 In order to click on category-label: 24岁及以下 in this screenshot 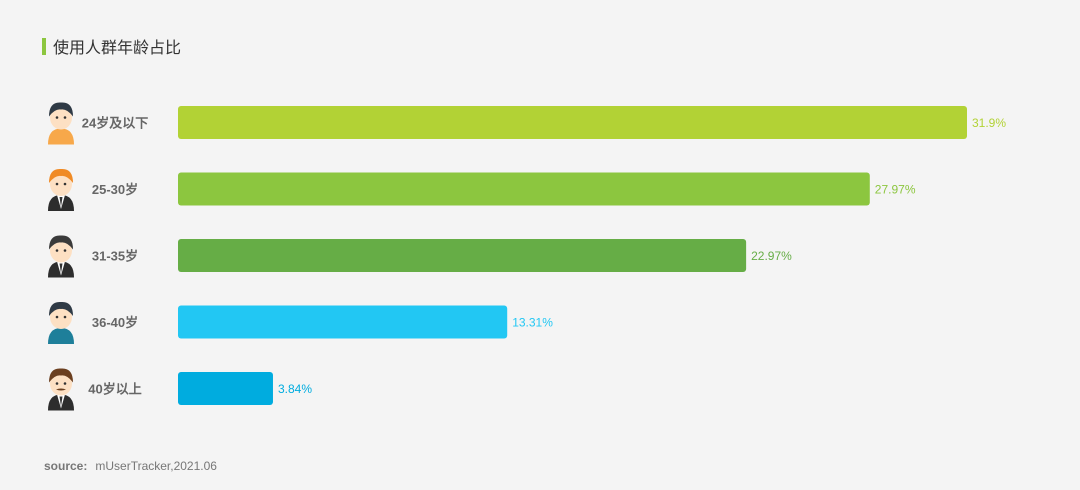, I will do `click(115, 123)`.